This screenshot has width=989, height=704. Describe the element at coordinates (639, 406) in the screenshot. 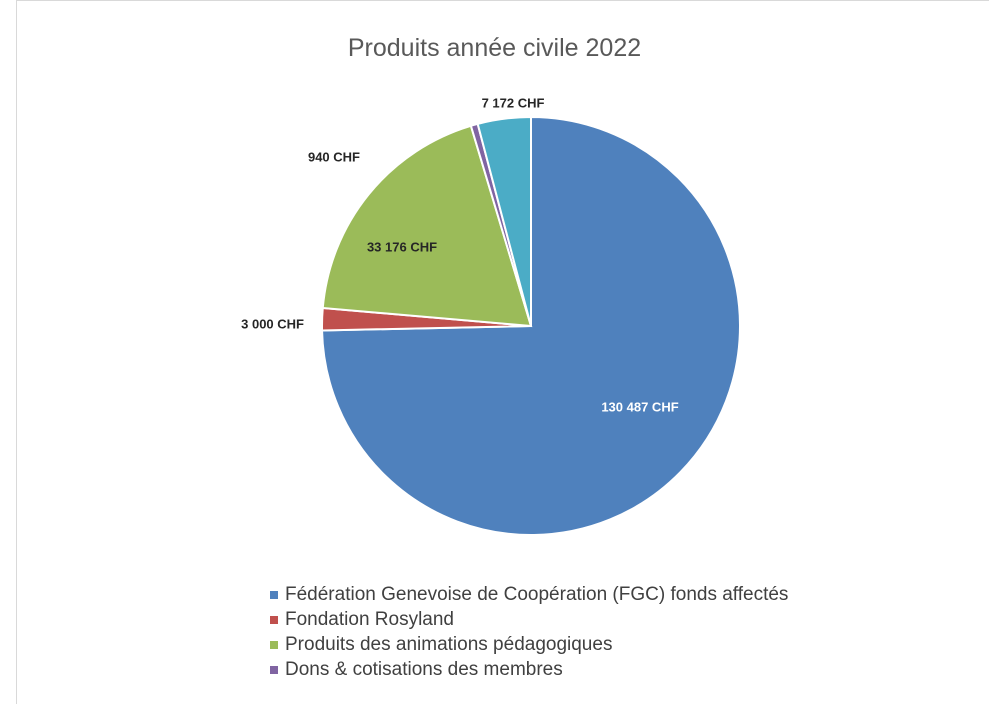

I see `data-label-0: 130 487 CHF` at that location.